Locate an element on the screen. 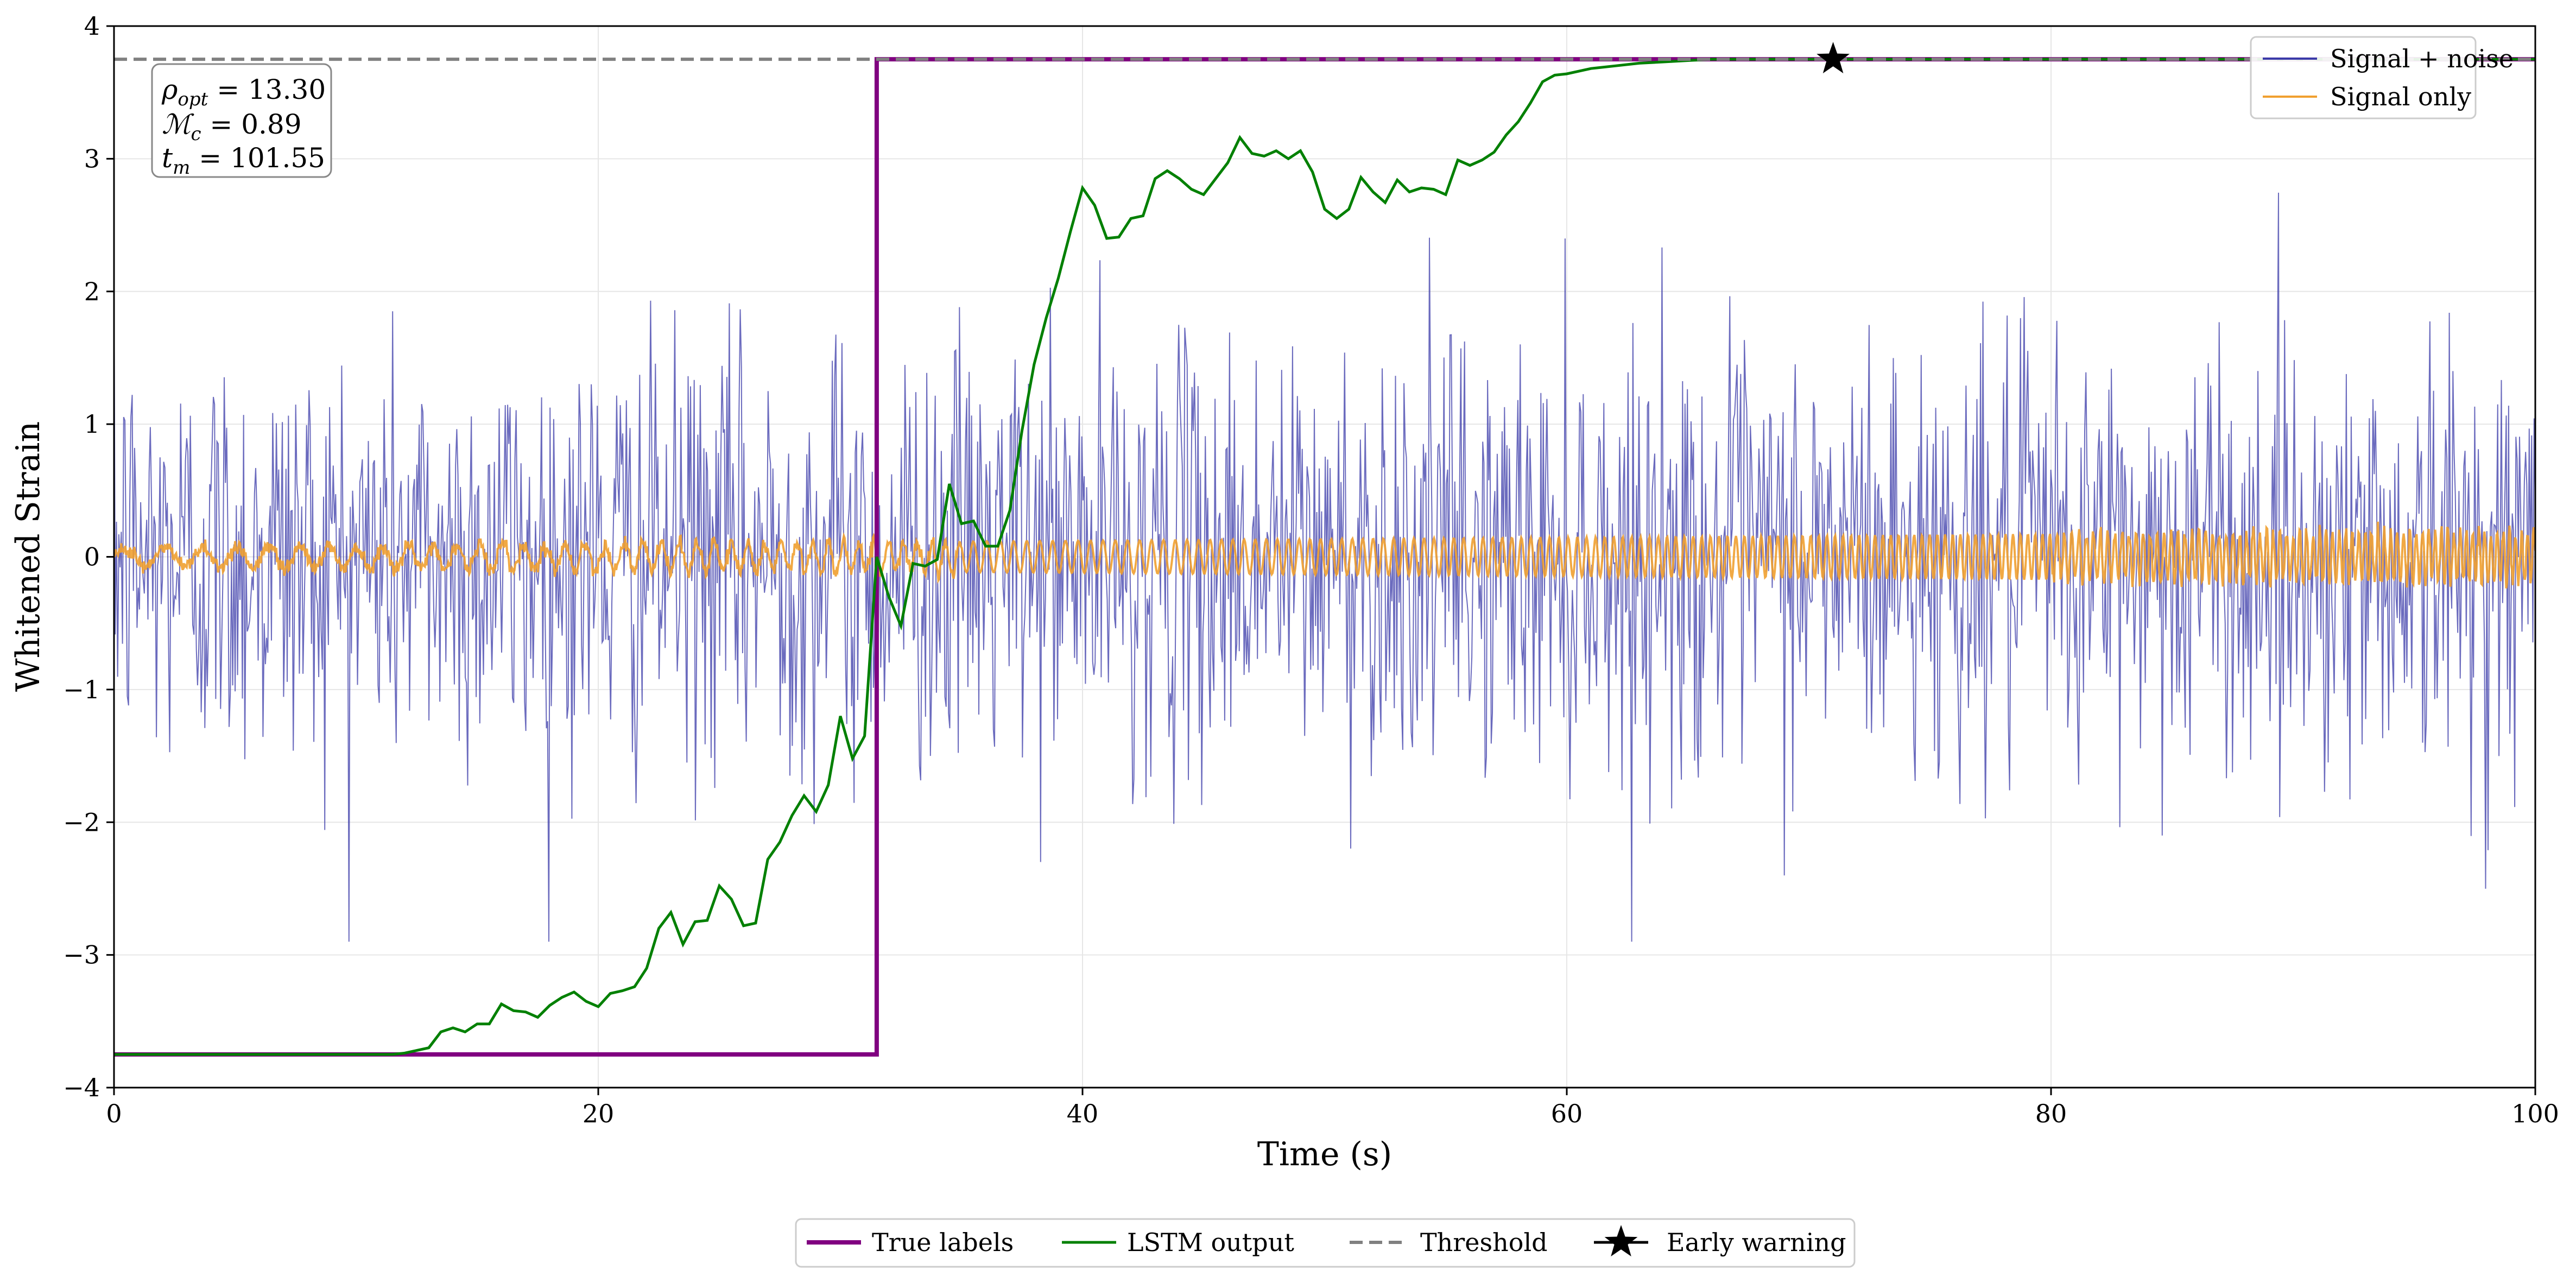 The width and height of the screenshot is (2576, 1282). legend-lstm-label: LSTM output is located at coordinates (1210, 1242).